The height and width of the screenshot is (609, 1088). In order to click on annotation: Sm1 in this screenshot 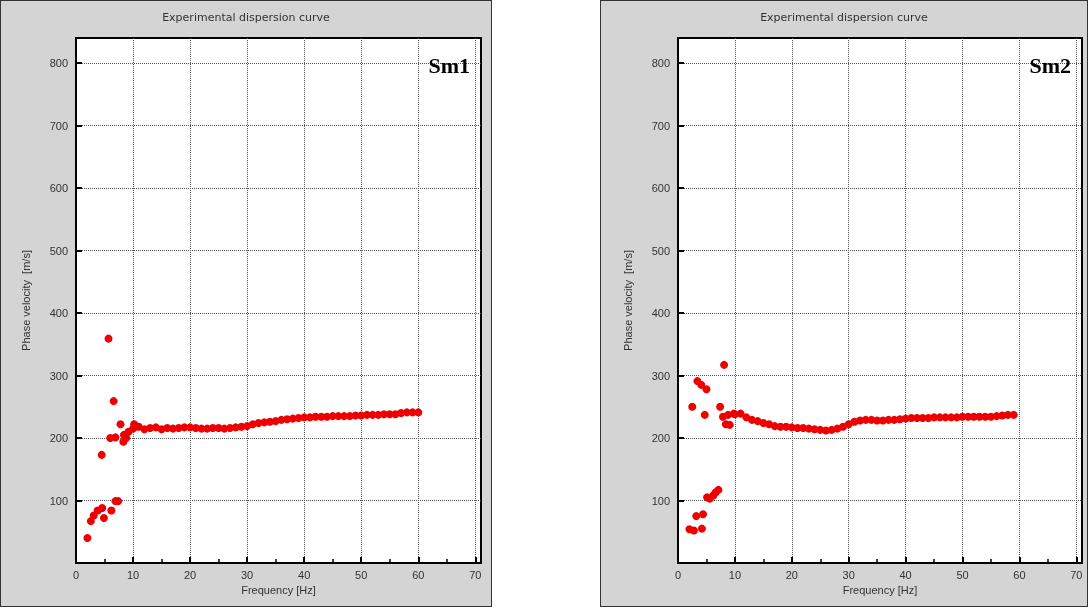, I will do `click(449, 65)`.